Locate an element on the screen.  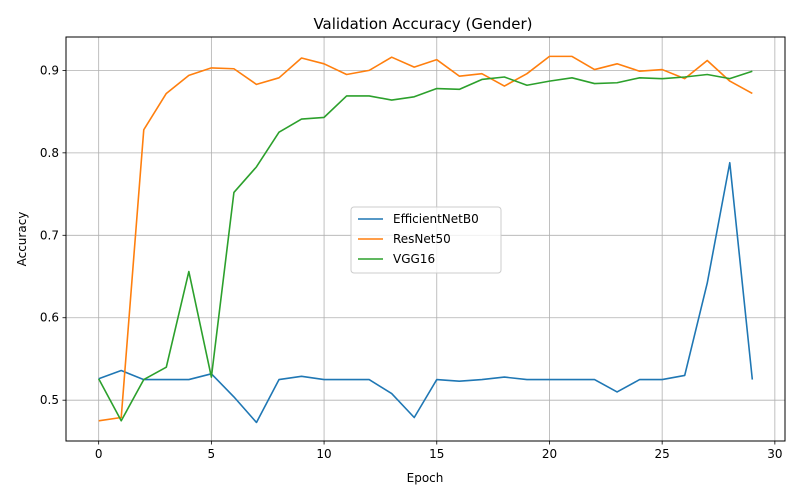
chart-title: Validation Accuracy (Gender) is located at coordinates (422, 24).